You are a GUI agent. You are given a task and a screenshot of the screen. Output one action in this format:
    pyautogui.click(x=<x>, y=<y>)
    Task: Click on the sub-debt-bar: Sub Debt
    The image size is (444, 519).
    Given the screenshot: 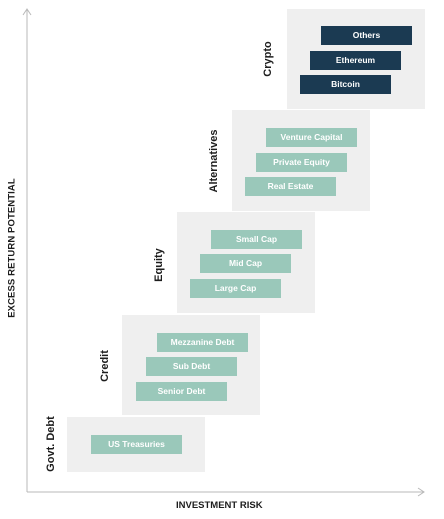 What is the action you would take?
    pyautogui.click(x=191, y=366)
    